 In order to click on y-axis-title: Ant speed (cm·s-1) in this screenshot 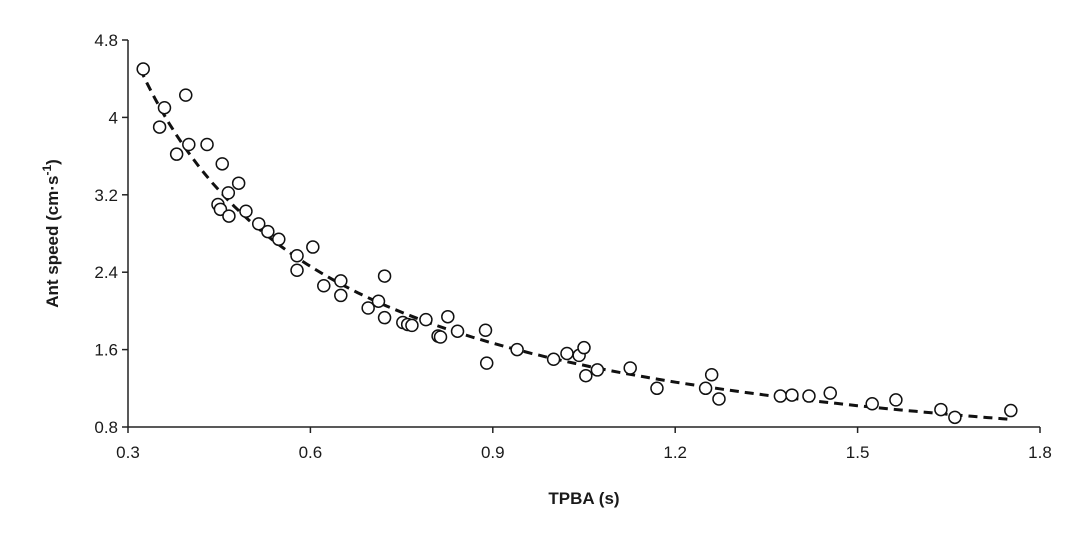, I will do `click(51, 233)`.